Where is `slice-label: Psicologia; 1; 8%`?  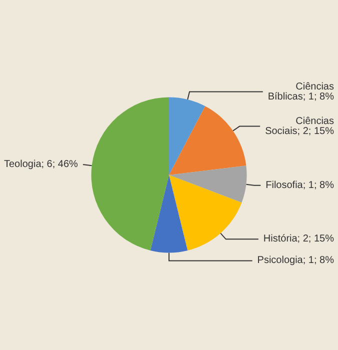 slice-label: Psicologia; 1; 8% is located at coordinates (295, 260).